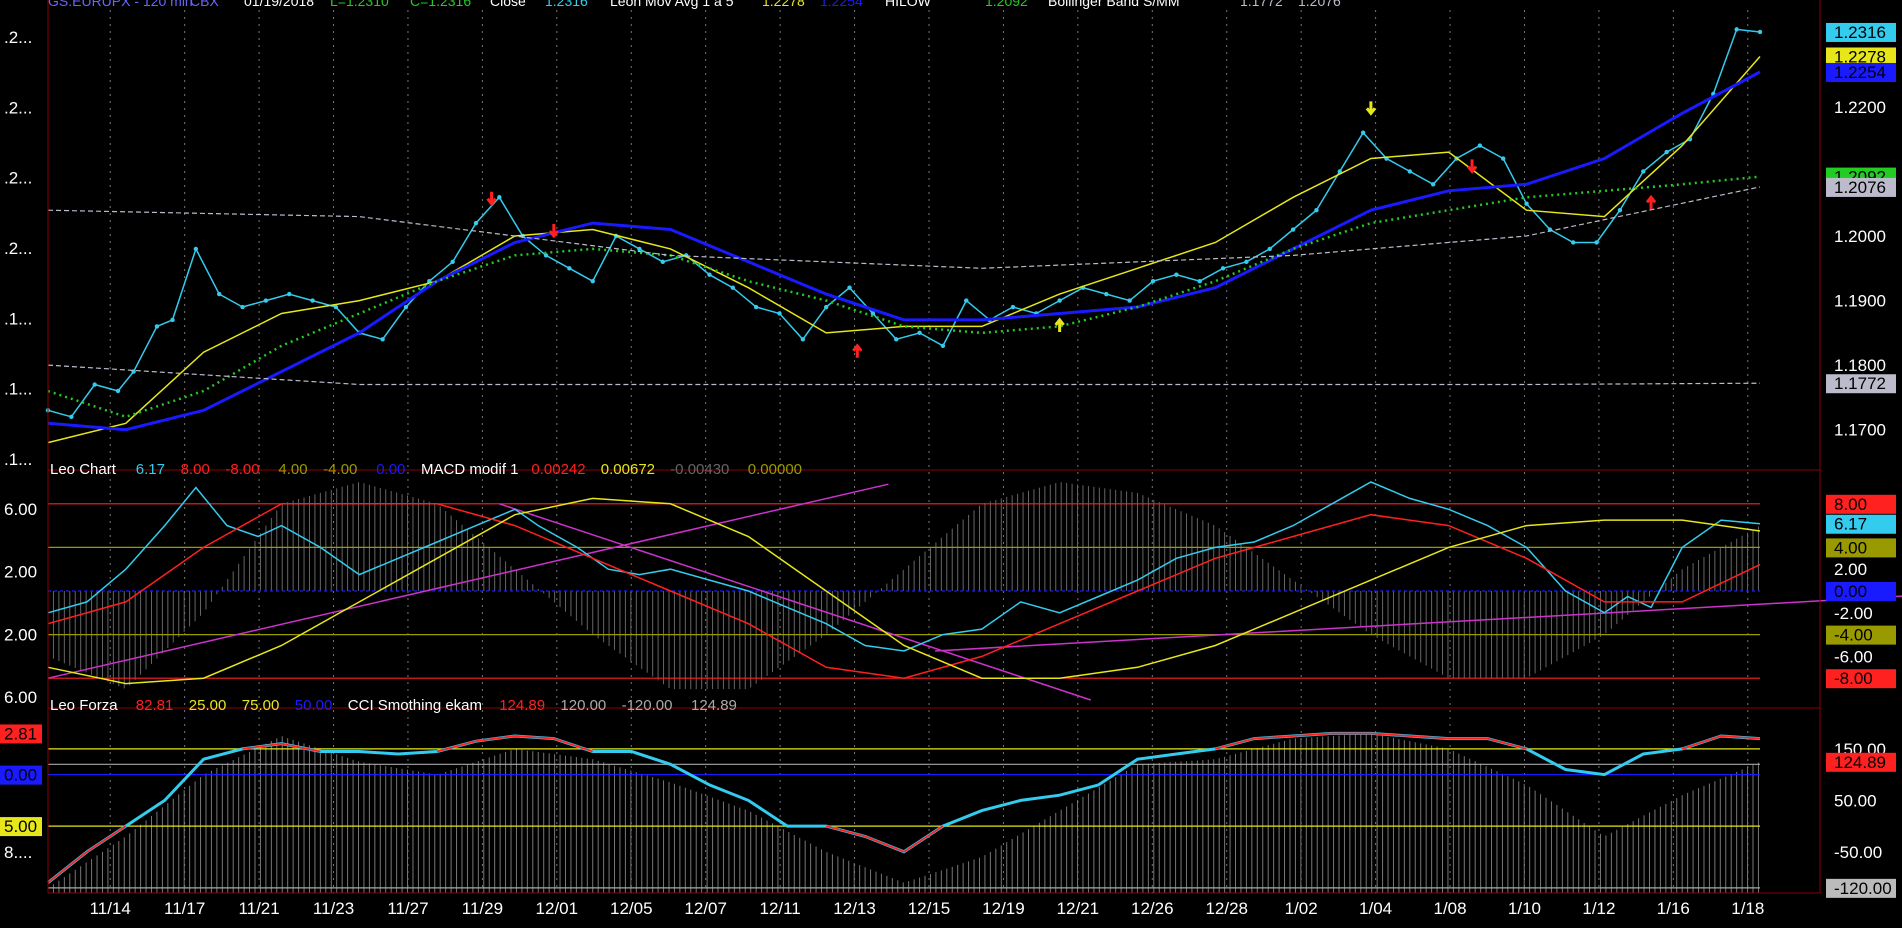  What do you see at coordinates (21, 734) in the screenshot?
I see `left-label-bg` at bounding box center [21, 734].